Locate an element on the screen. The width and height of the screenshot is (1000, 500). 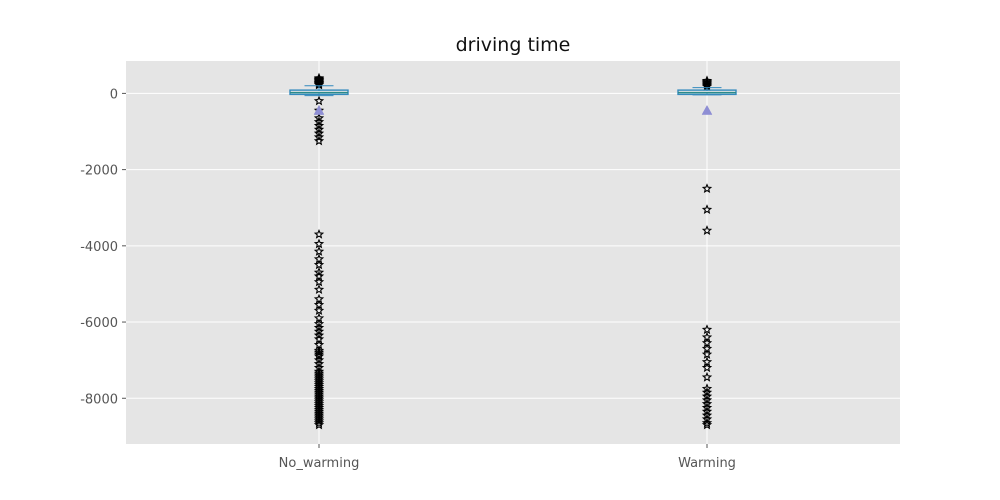
x-axis-ticks: No_warming Warming is located at coordinates (507, 457).